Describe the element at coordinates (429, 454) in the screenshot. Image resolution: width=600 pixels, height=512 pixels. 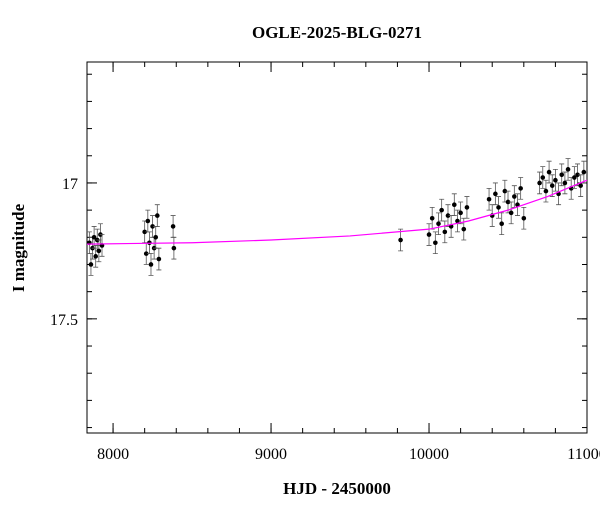
I see `x-tick-label: 10000` at that location.